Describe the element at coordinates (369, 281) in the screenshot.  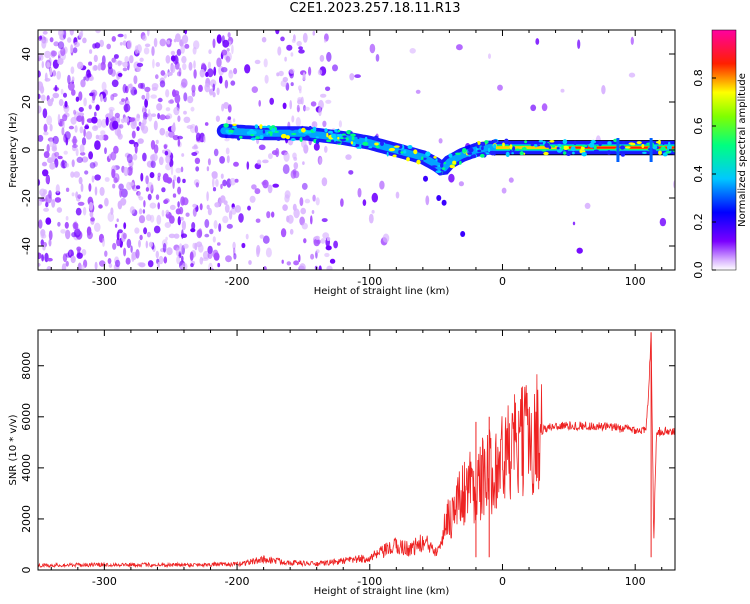
I see `x-tick-label: -100` at that location.